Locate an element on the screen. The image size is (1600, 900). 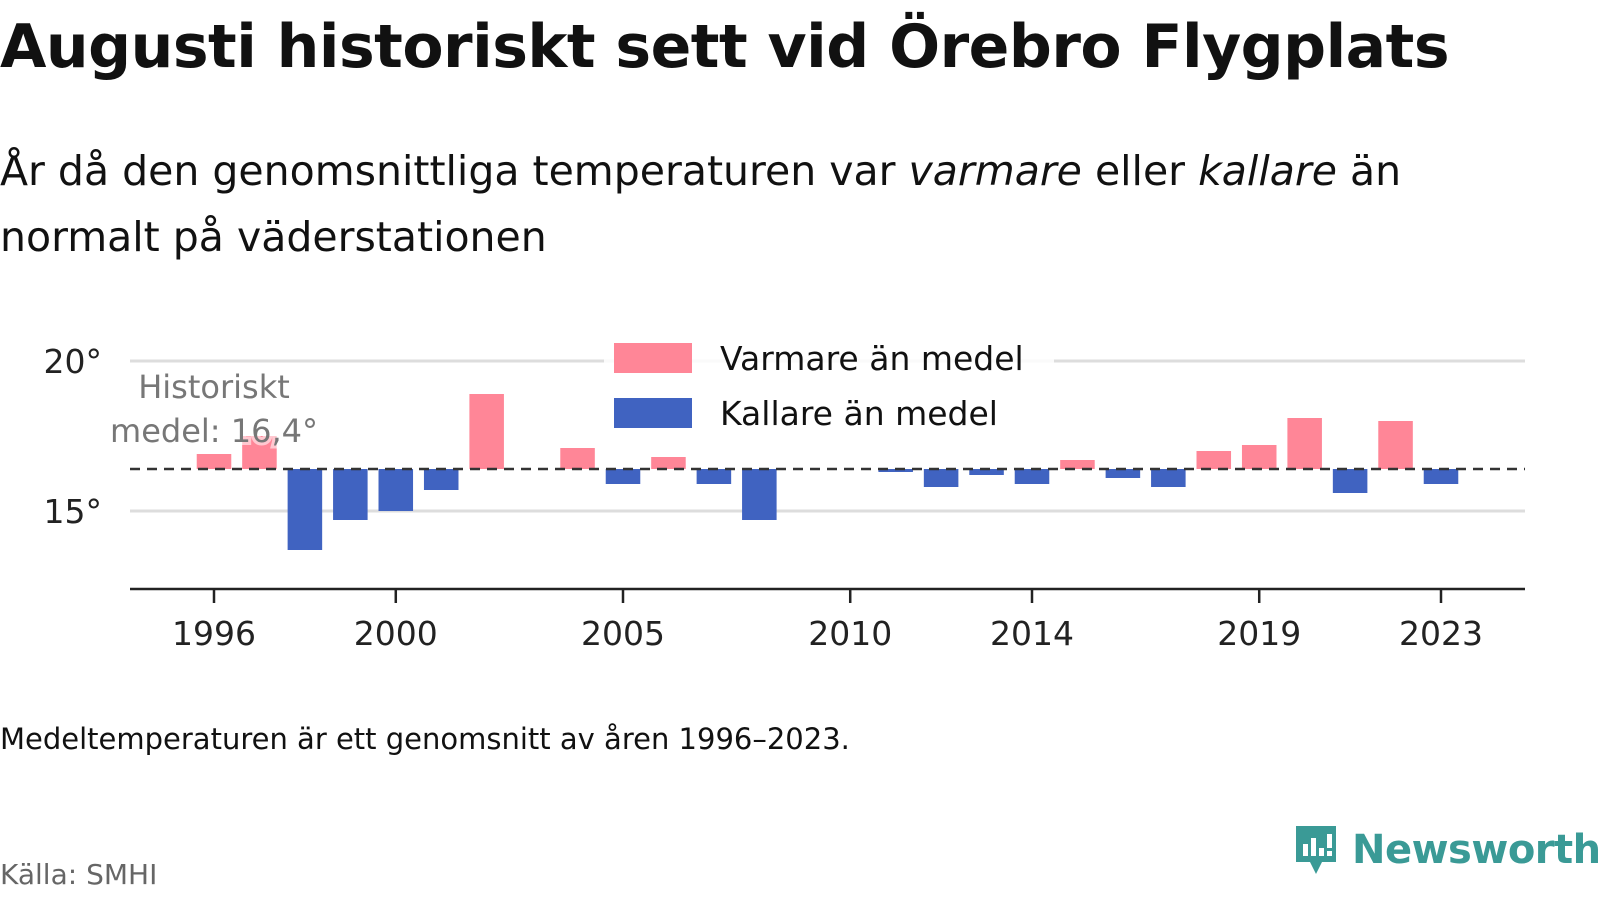
bar-2017 is located at coordinates (1168, 478).